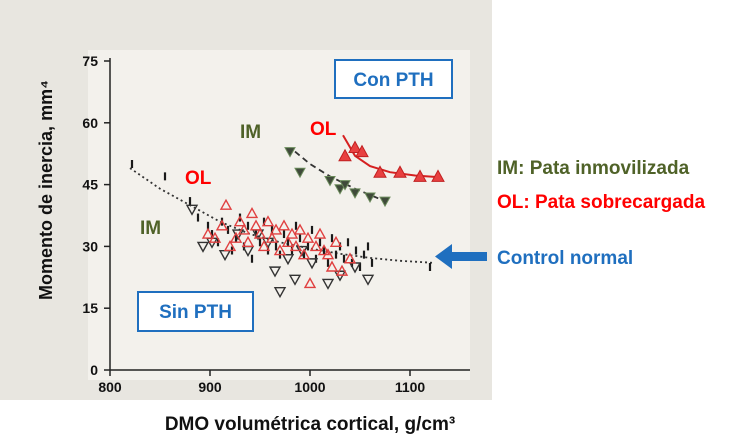 This screenshot has height=438, width=747. I want to click on con-pth-label: Con PTH, so click(393, 80).